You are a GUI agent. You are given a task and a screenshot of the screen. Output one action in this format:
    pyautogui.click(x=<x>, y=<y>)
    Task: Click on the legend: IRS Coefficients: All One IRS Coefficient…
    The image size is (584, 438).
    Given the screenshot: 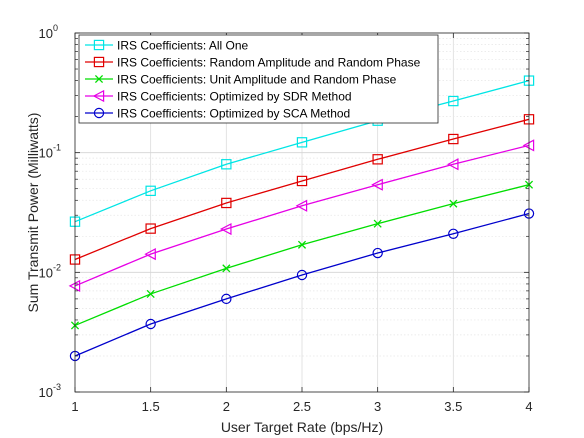 What is the action you would take?
    pyautogui.click(x=258, y=79)
    